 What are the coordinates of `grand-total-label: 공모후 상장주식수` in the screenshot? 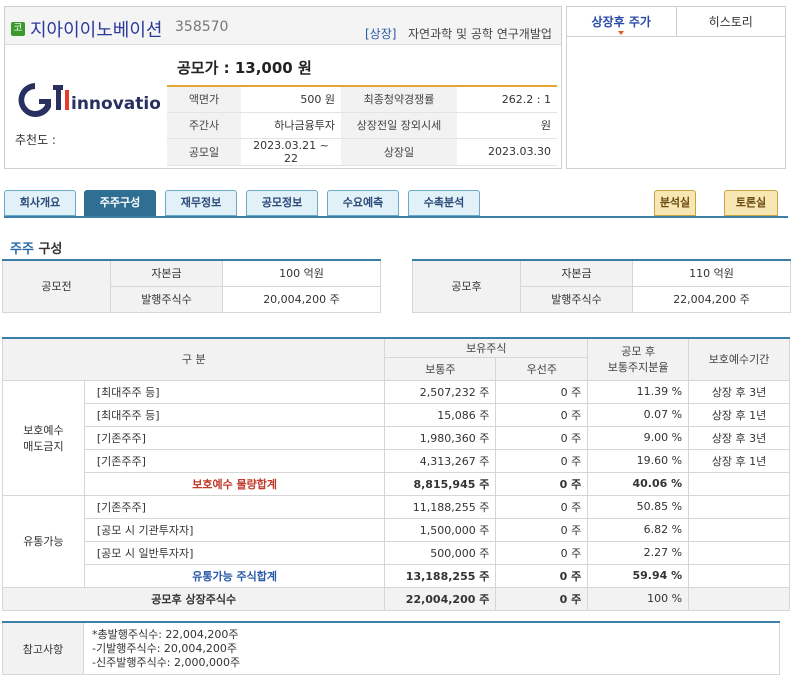 It's located at (193, 598).